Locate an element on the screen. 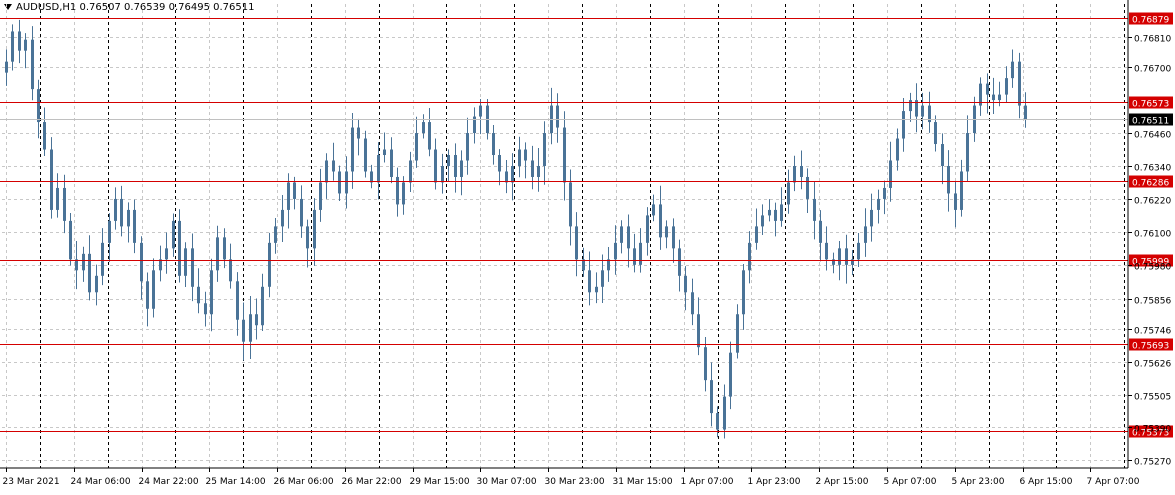 The width and height of the screenshot is (1175, 495). price-tick-label: 0.75390 is located at coordinates (1152, 430).